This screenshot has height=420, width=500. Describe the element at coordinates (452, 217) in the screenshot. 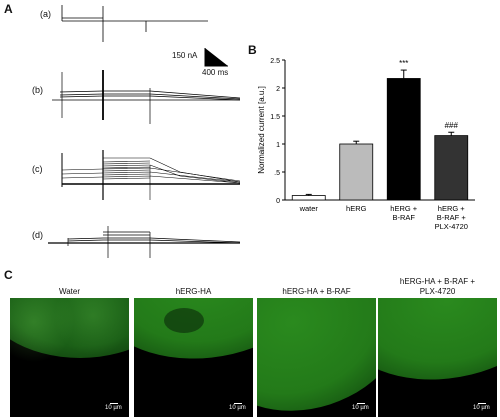

I see `x-tick-label: B-RAF +` at that location.